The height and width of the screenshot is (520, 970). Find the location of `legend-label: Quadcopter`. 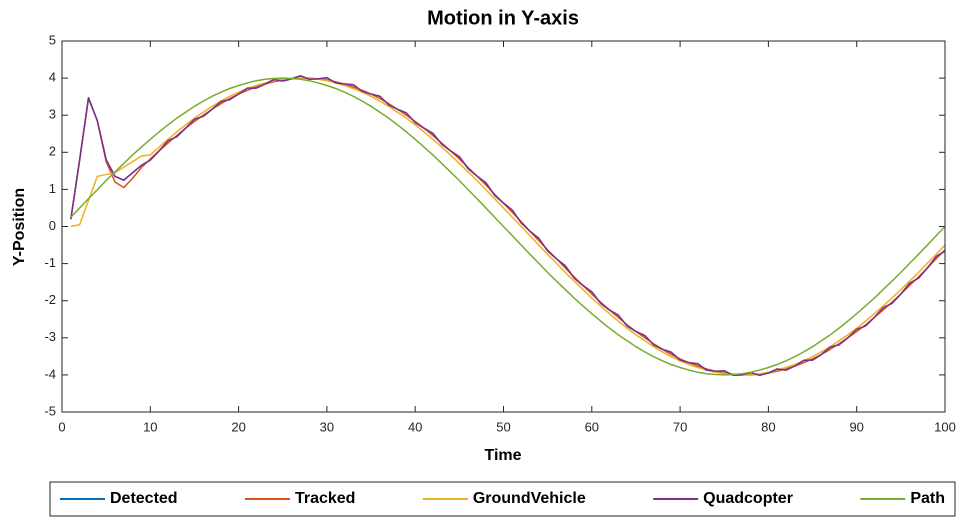

legend-label: Quadcopter is located at coordinates (748, 498).